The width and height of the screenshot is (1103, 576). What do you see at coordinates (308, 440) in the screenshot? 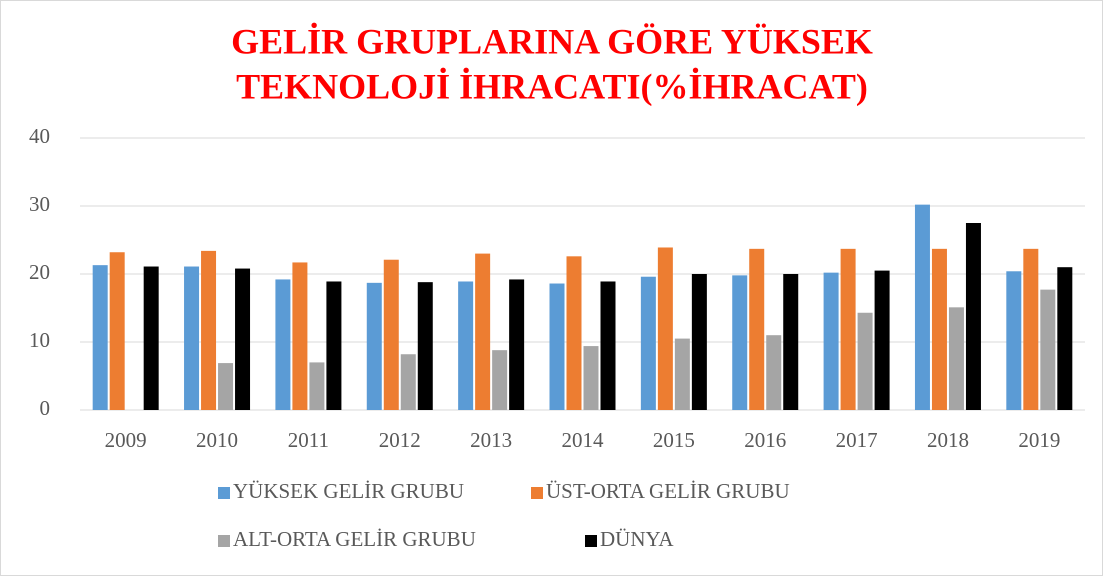
I see `x-tick-label: 2011` at bounding box center [308, 440].